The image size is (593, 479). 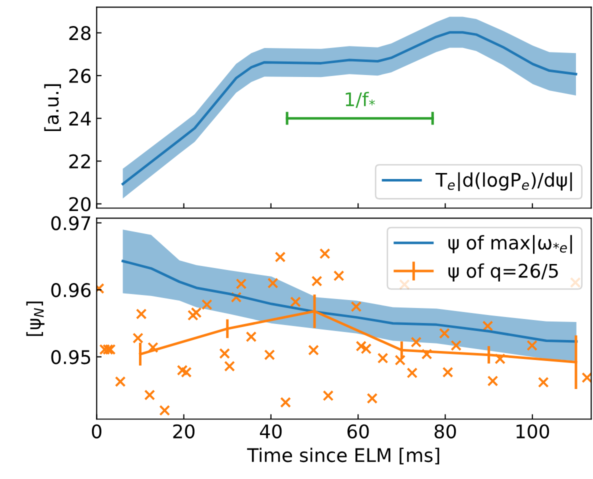 What do you see at coordinates (80, 204) in the screenshot?
I see `y-tick-label: 20` at bounding box center [80, 204].